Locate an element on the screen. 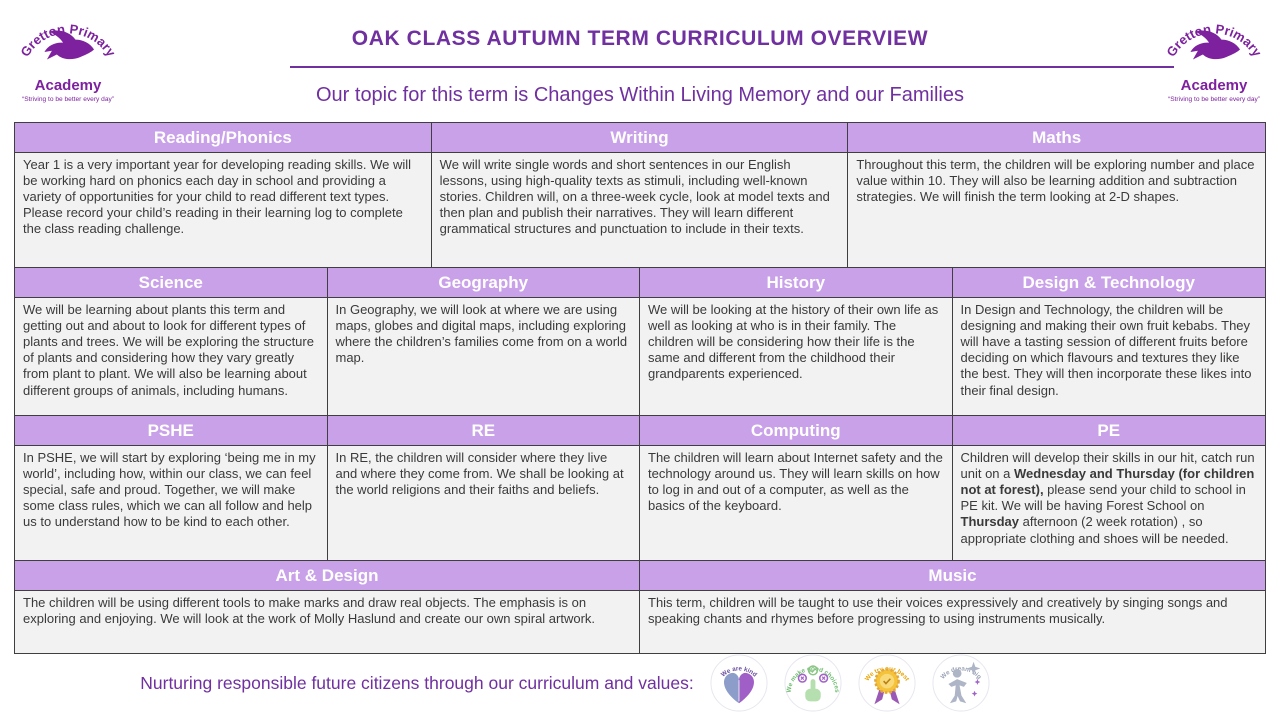  value-badge-we-are-kind: We are kind is located at coordinates (739, 683).